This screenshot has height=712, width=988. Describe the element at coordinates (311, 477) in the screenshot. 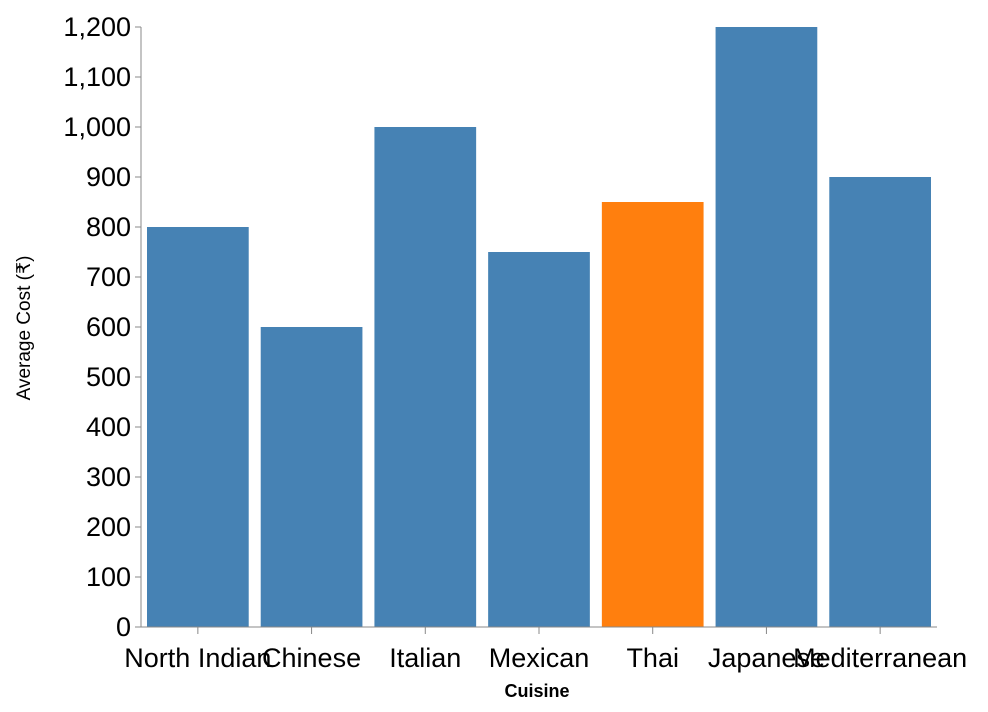

I see `bar-chinese` at that location.